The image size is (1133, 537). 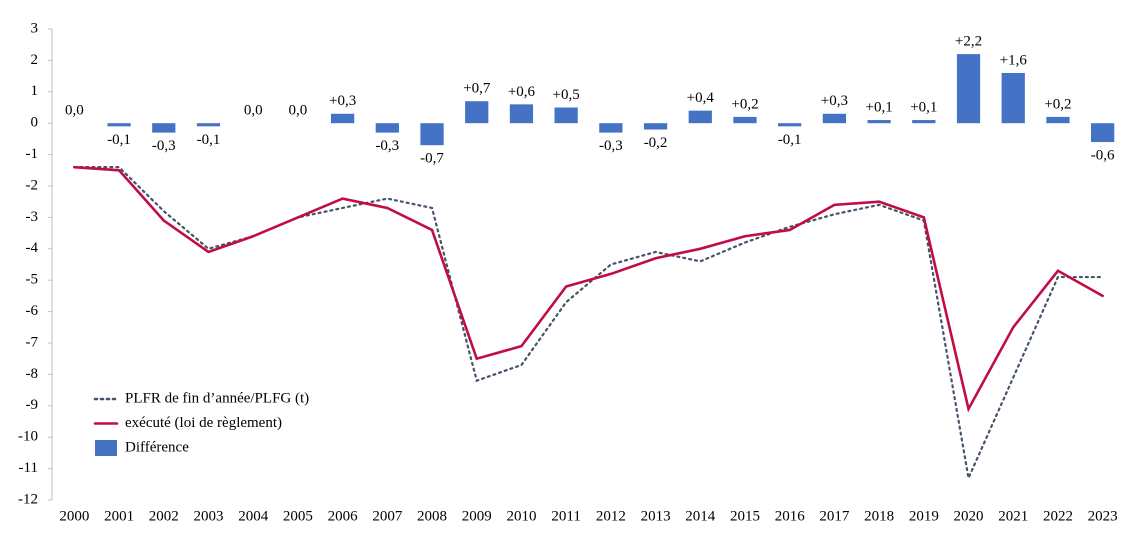 What do you see at coordinates (32, 248) in the screenshot?
I see `y-tick-label: -4` at bounding box center [32, 248].